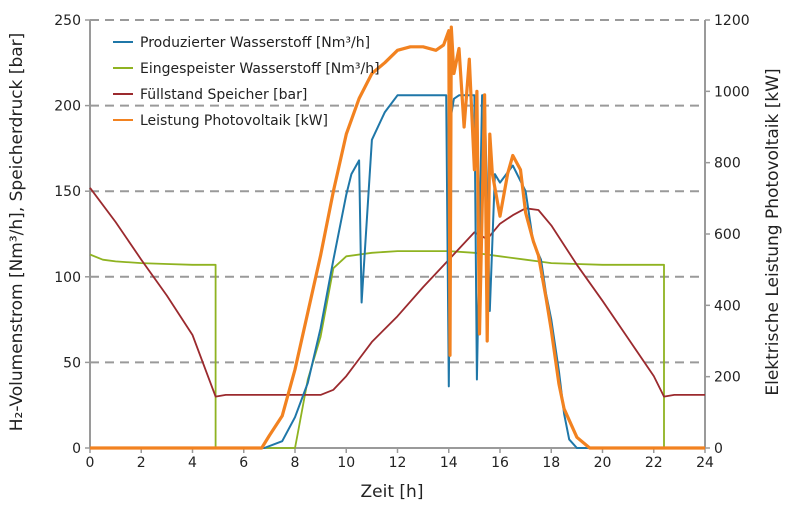 Image resolution: width=800 pixels, height=517 pixels. What do you see at coordinates (67, 107) in the screenshot?
I see `y-left-tick-label: 200` at bounding box center [67, 107].